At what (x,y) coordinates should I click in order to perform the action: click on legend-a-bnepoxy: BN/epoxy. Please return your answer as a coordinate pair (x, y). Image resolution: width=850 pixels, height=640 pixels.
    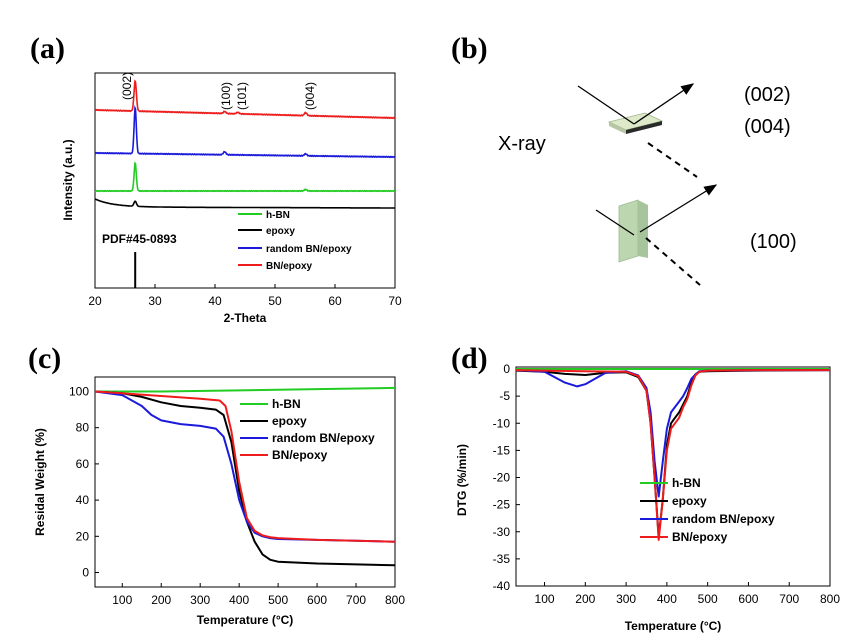
    Looking at the image, I should click on (289, 266).